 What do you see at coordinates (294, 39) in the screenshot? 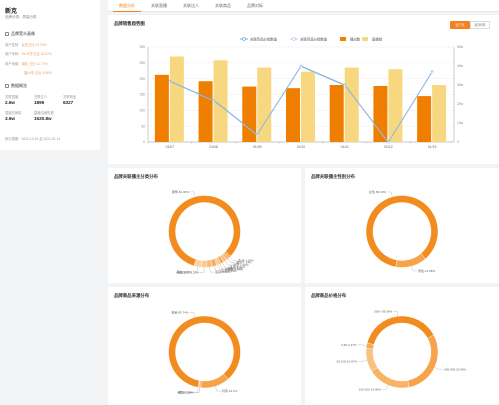
I see `legend-marker` at bounding box center [294, 39].